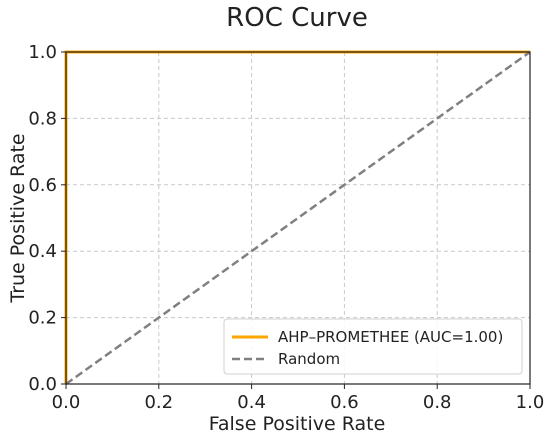 This screenshot has width=550, height=436. I want to click on x-tick-label: 0.8, so click(437, 402).